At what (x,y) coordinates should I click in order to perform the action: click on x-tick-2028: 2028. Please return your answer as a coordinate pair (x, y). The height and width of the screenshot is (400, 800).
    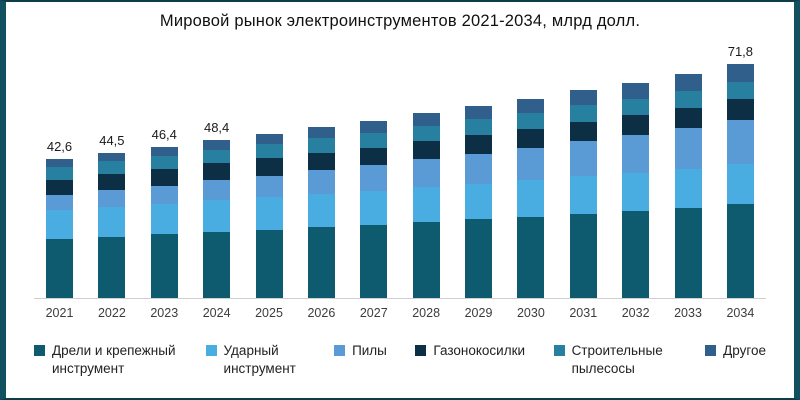
    Looking at the image, I should click on (426, 313).